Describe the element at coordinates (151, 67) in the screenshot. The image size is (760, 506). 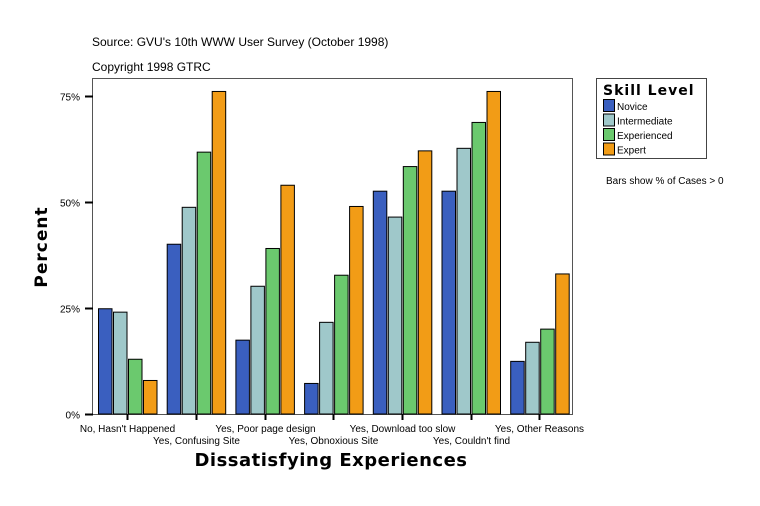
I see `copyright-text: Copyright 1998 GTRC` at that location.